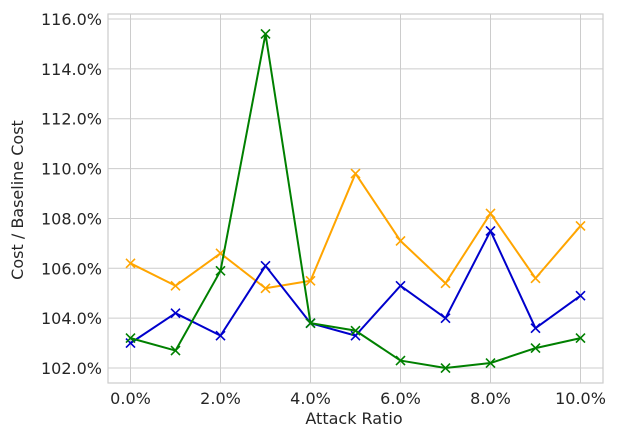 Image resolution: width=618 pixels, height=440 pixels. What do you see at coordinates (353, 418) in the screenshot?
I see `x-axis-label: Attack Ratio` at bounding box center [353, 418].